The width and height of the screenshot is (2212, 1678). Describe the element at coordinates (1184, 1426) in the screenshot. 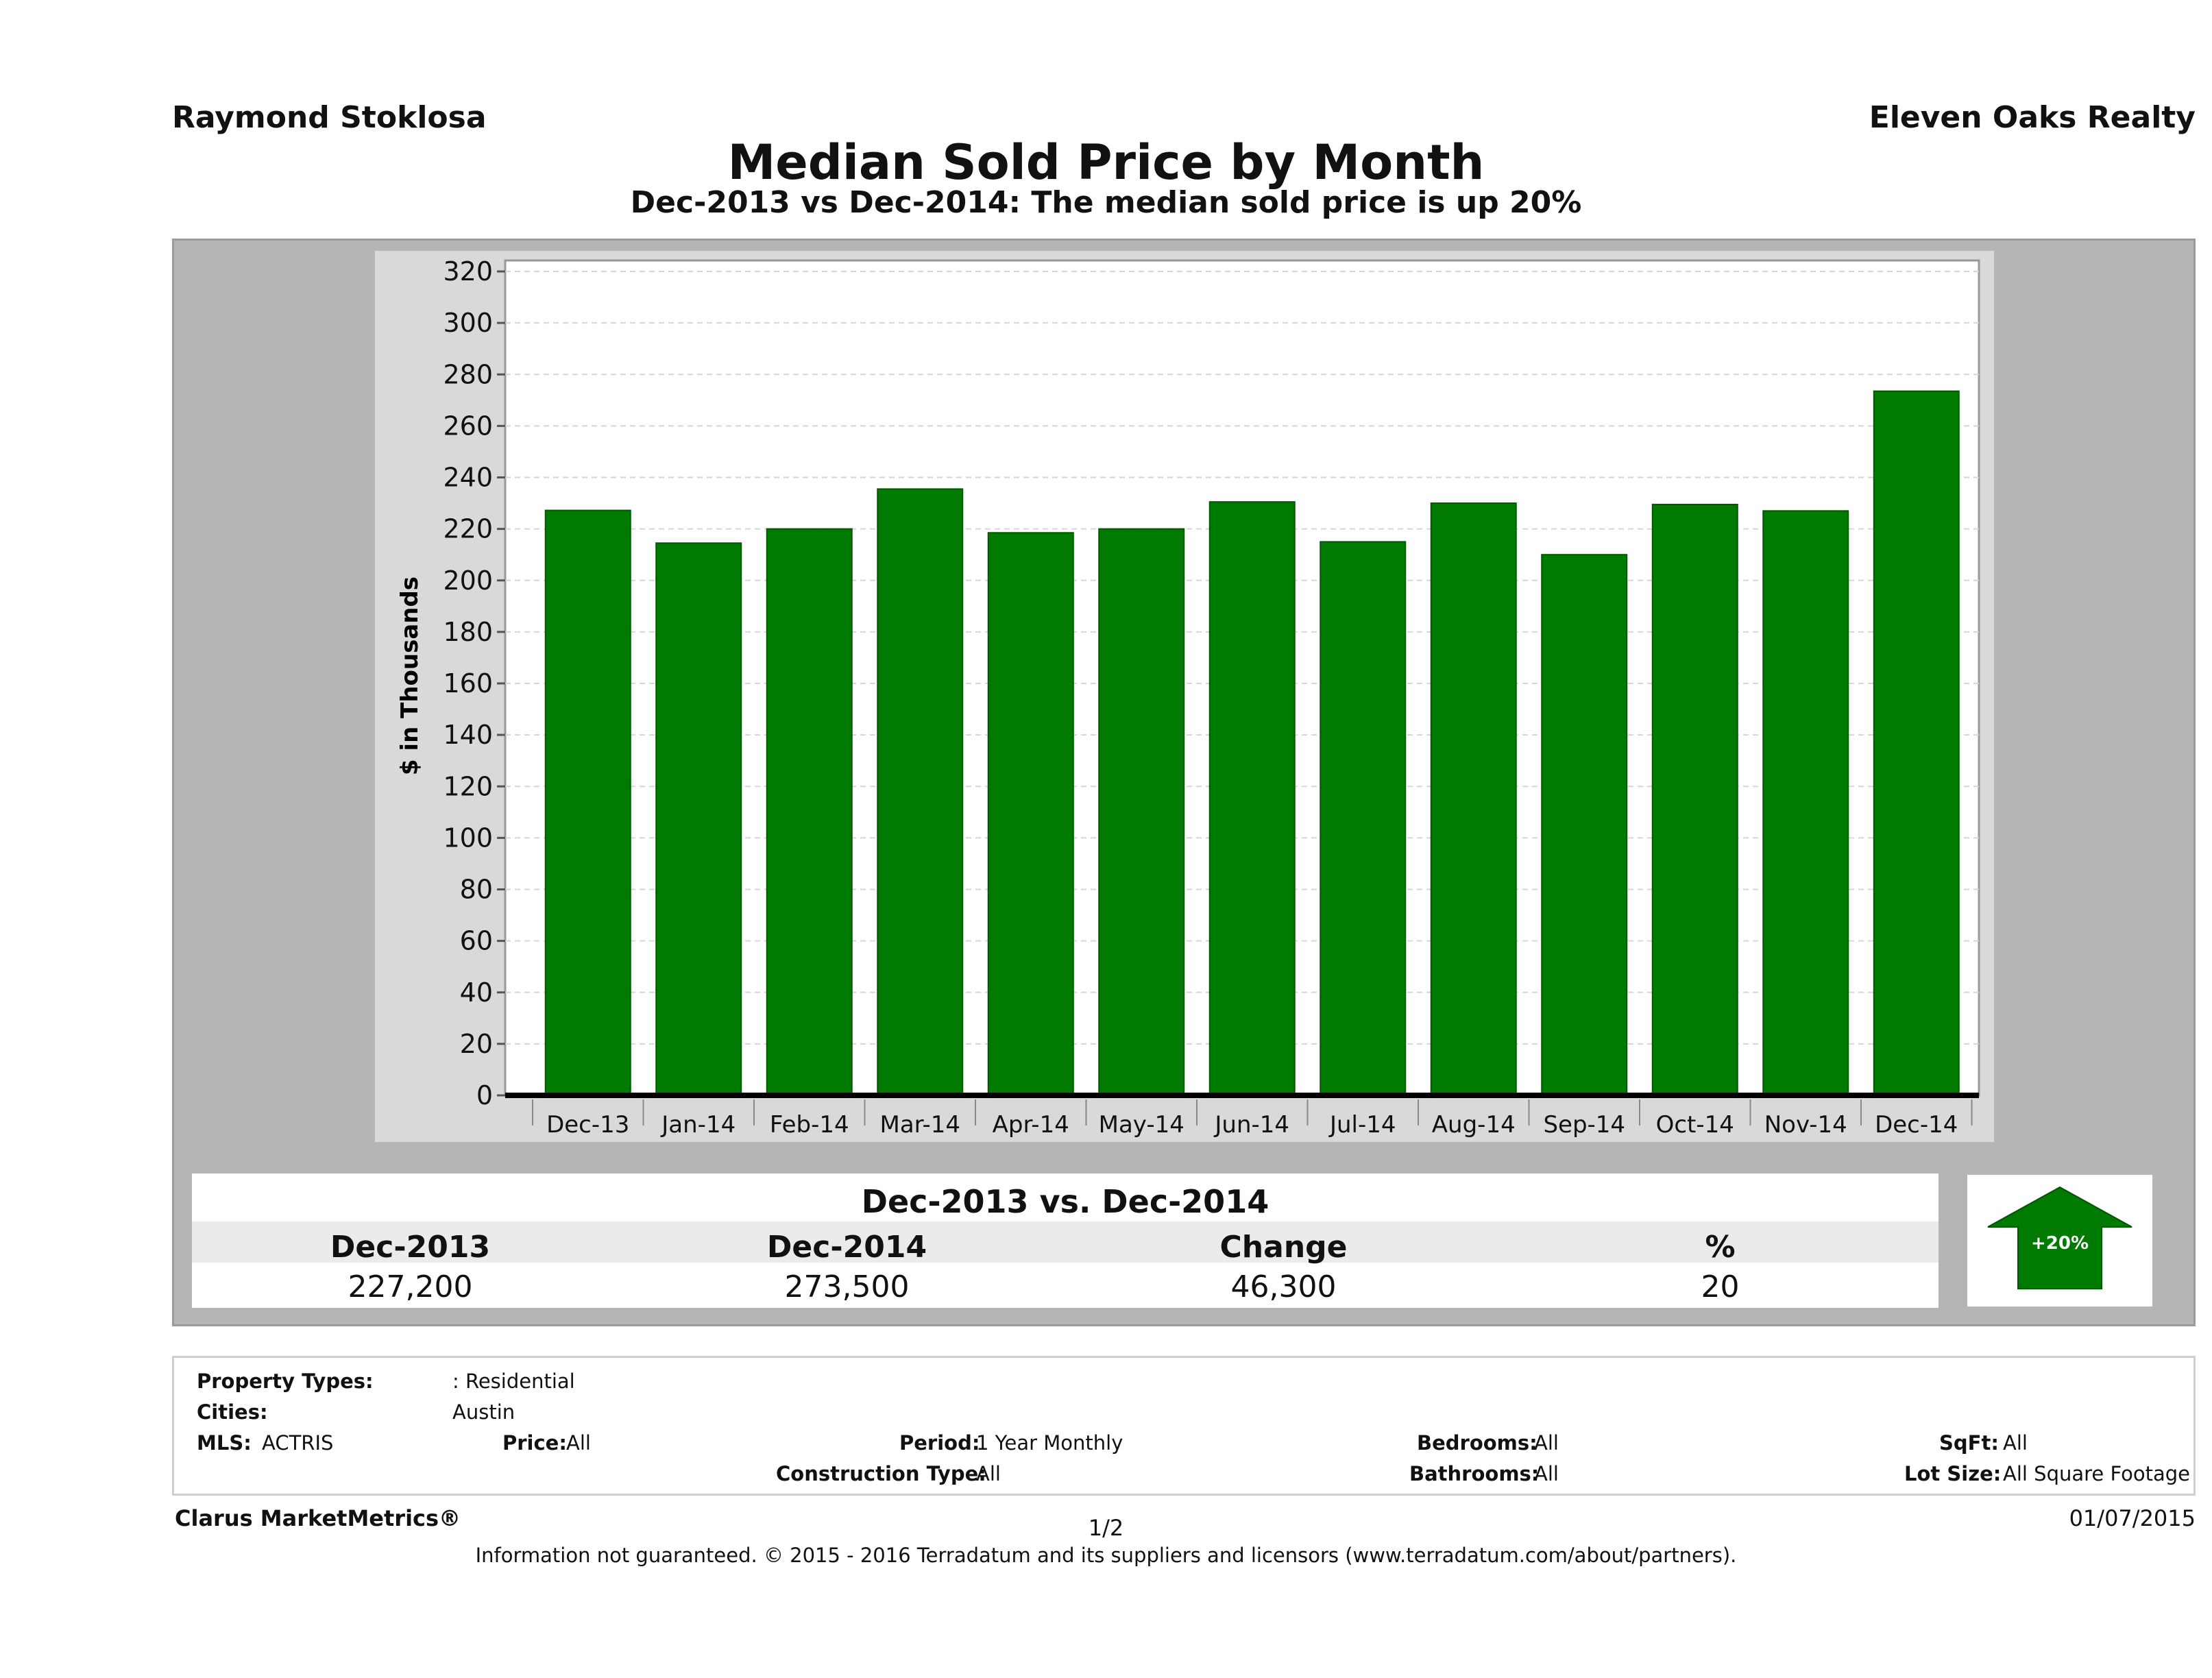

I see `filter-summary` at that location.